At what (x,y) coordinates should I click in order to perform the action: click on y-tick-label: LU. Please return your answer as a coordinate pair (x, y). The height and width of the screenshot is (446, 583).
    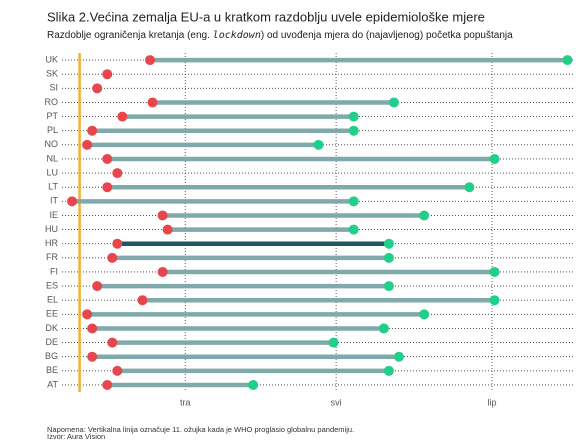
    Looking at the image, I should click on (52, 172).